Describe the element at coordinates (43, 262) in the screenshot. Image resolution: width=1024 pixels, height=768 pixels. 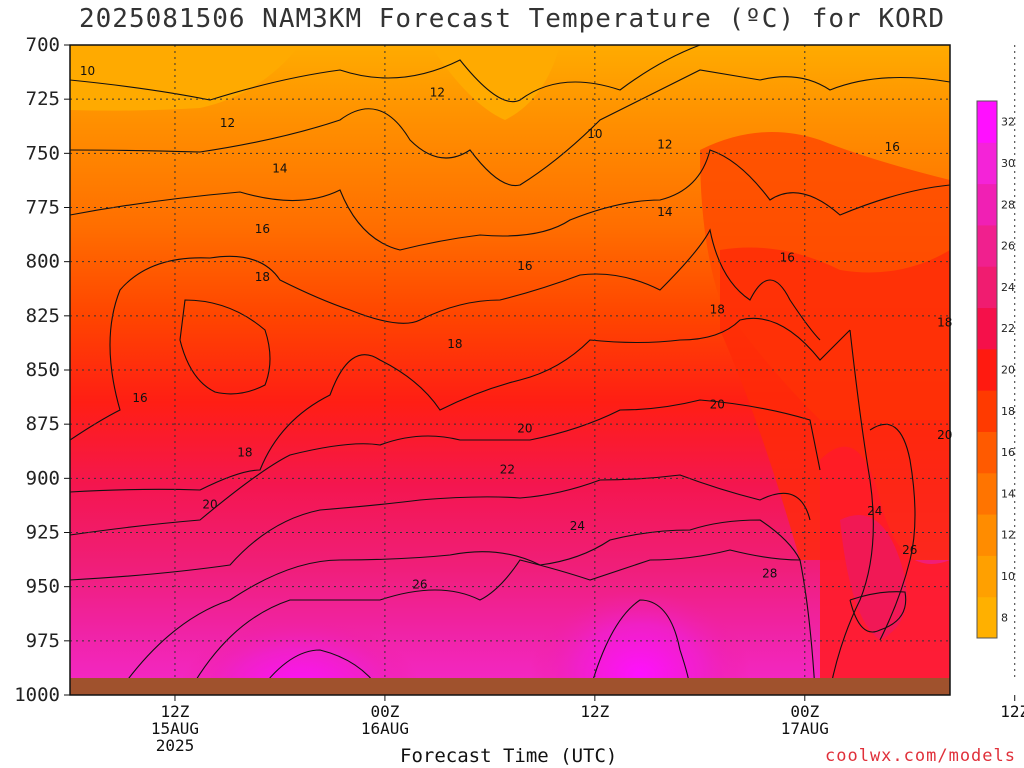
I see `y-tick-label: 800` at that location.